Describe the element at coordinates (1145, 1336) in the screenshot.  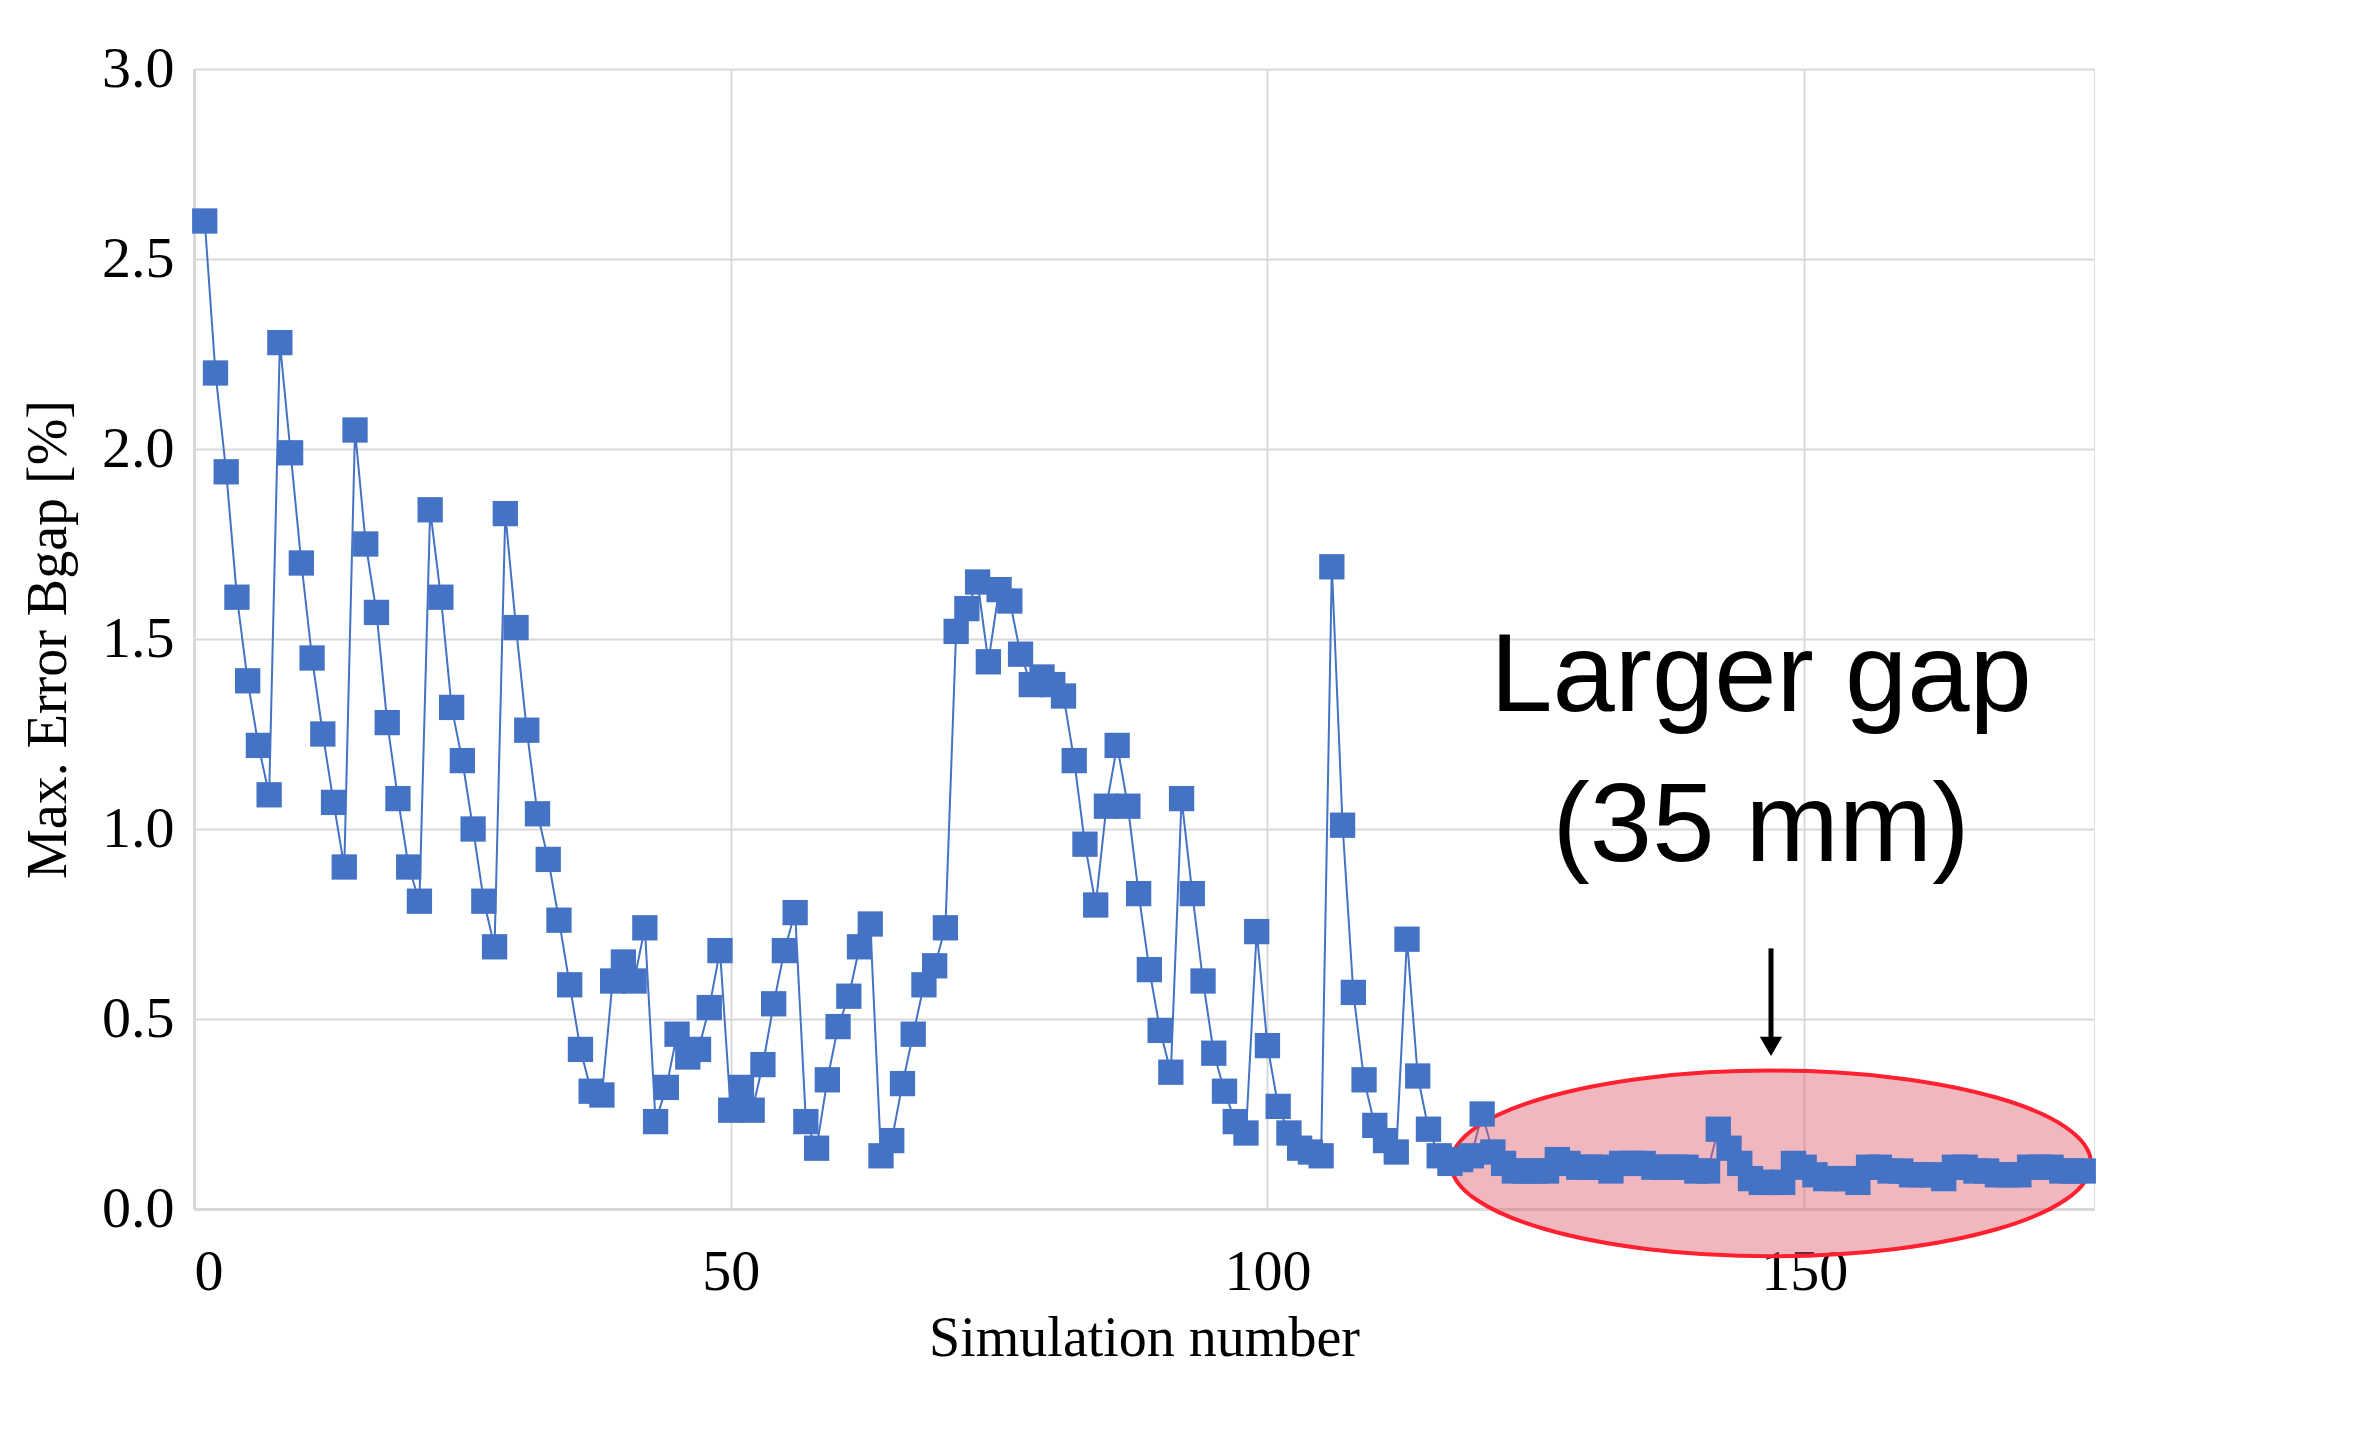
I see `x-axis-title: Simulation number` at that location.